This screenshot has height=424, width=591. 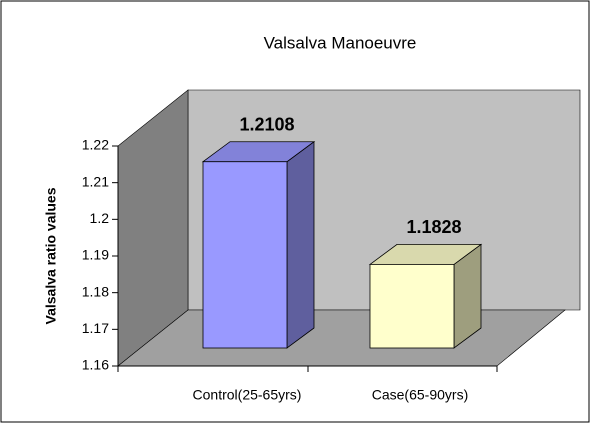 I want to click on y-tick-label: 1.21, so click(x=95, y=181).